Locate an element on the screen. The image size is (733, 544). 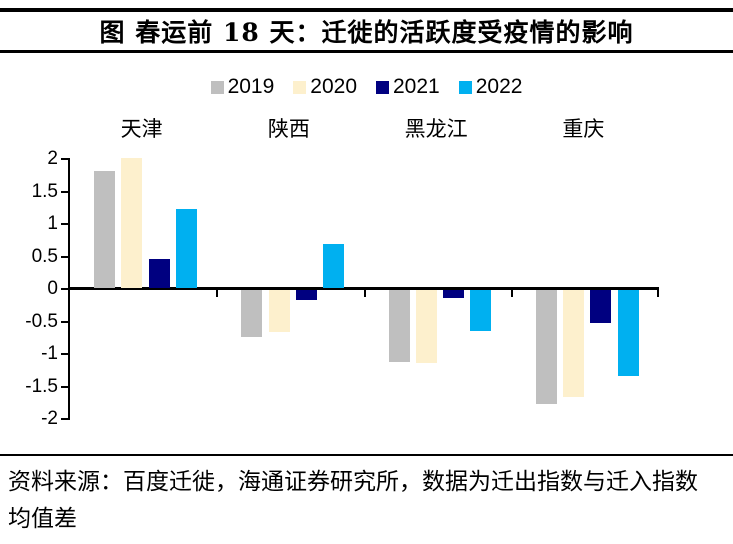
bar-陕西-2021 is located at coordinates (306, 295).